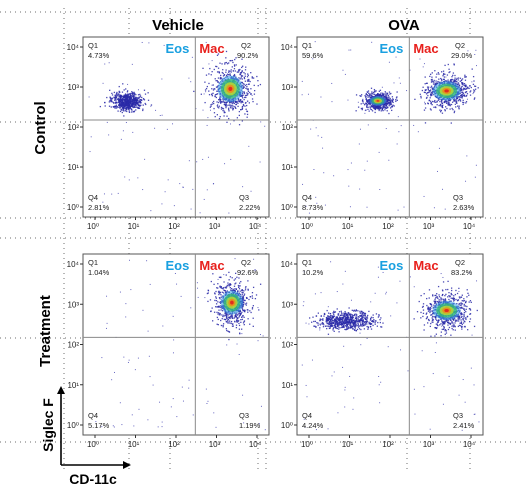  Describe the element at coordinates (445, 308) in the screenshot. I see `population-mac` at that location.